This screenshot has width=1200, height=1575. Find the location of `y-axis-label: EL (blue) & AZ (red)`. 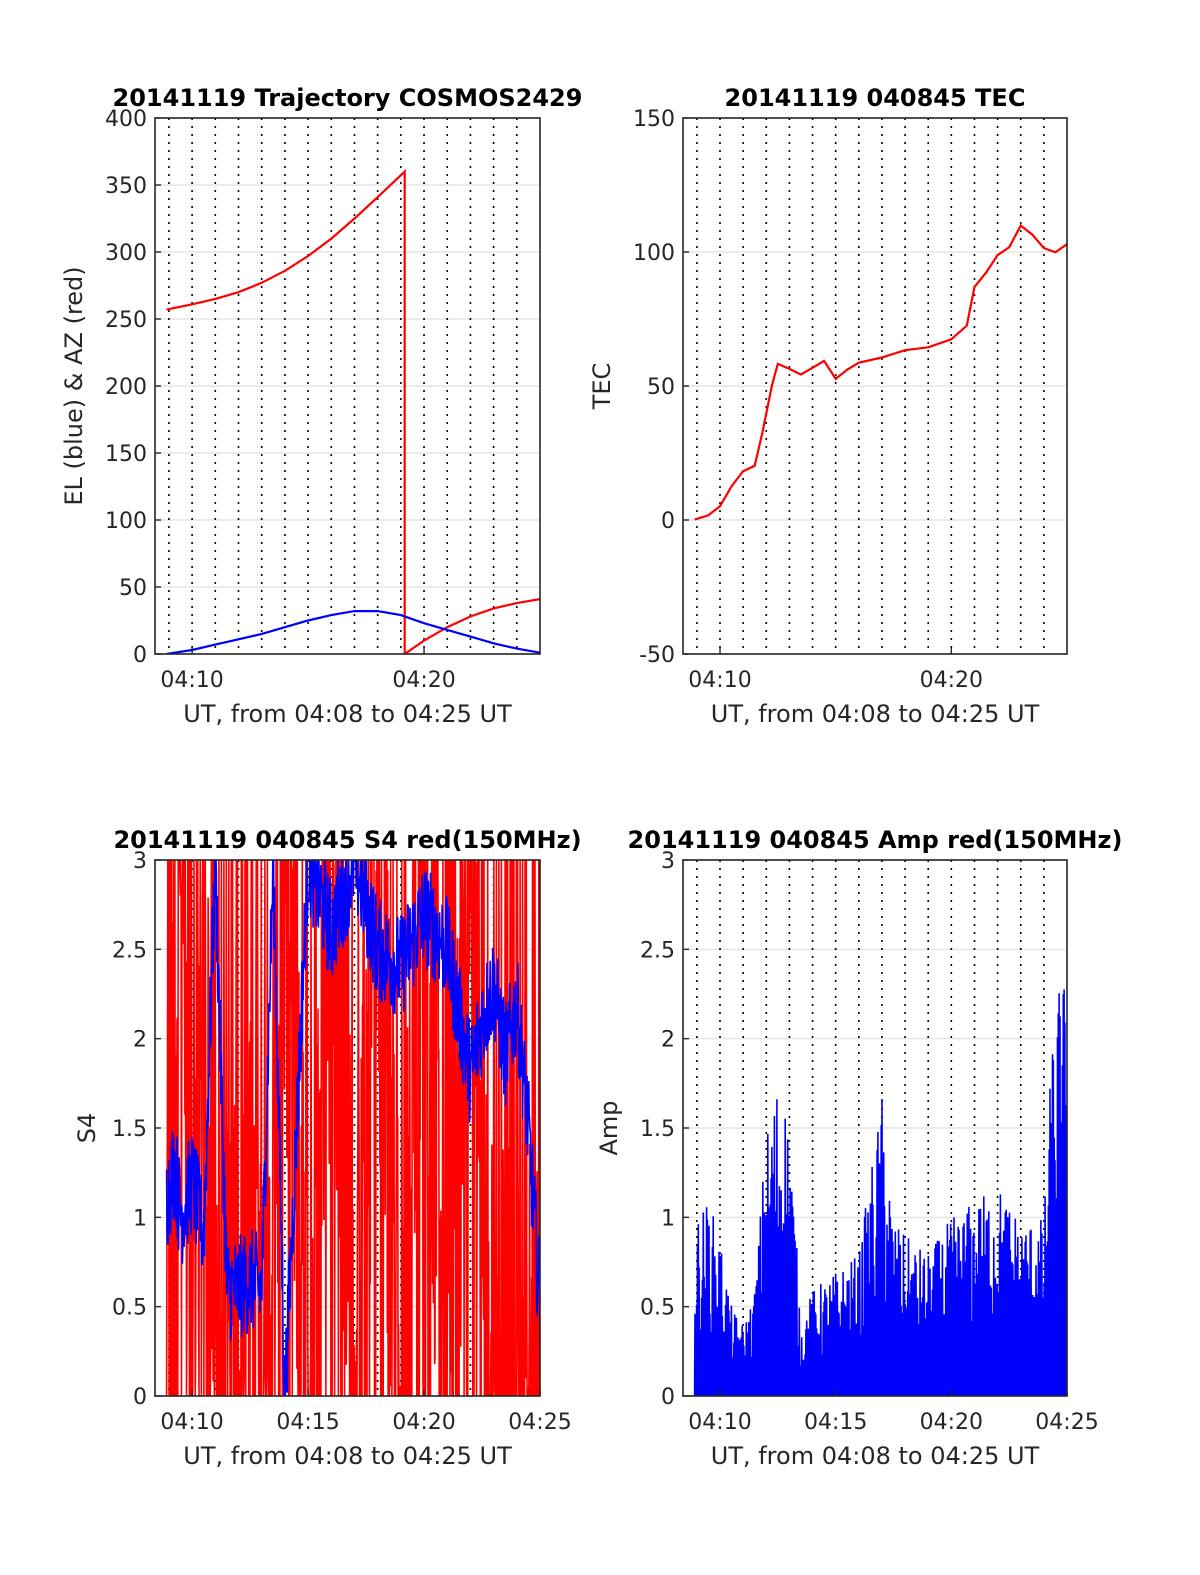

y-axis-label: EL (blue) & AZ (red) is located at coordinates (74, 385).